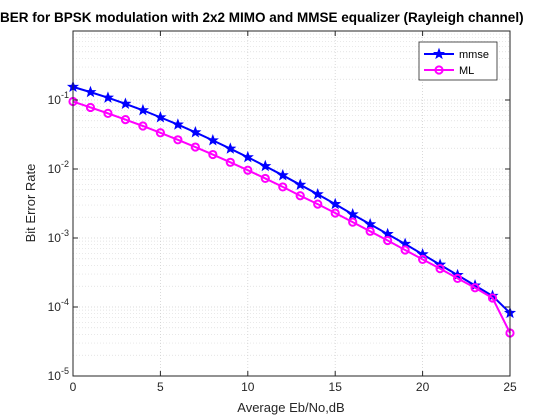 This screenshot has height=420, width=560. What do you see at coordinates (336, 387) in the screenshot?
I see `x-tick-label: 15` at bounding box center [336, 387].